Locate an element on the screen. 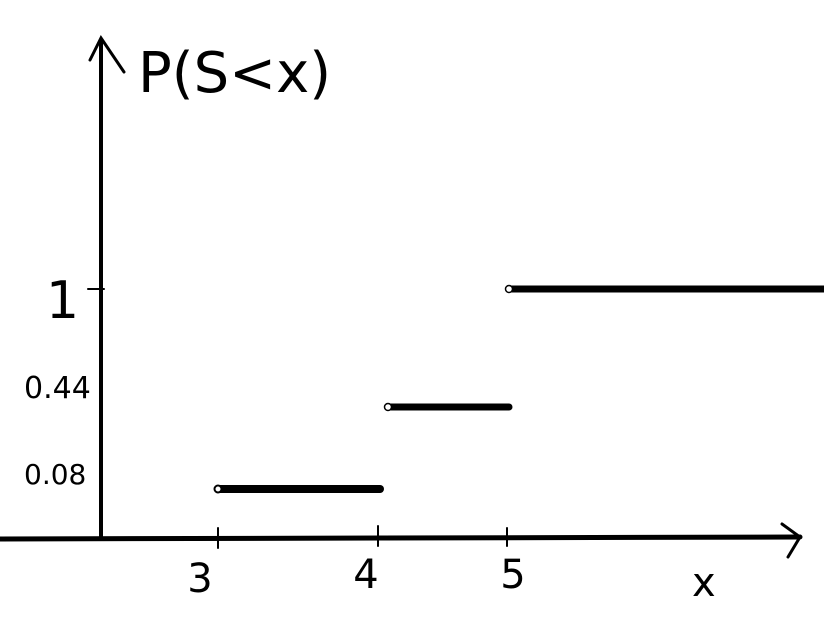 The height and width of the screenshot is (620, 824). x-axis-title: x is located at coordinates (704, 583).